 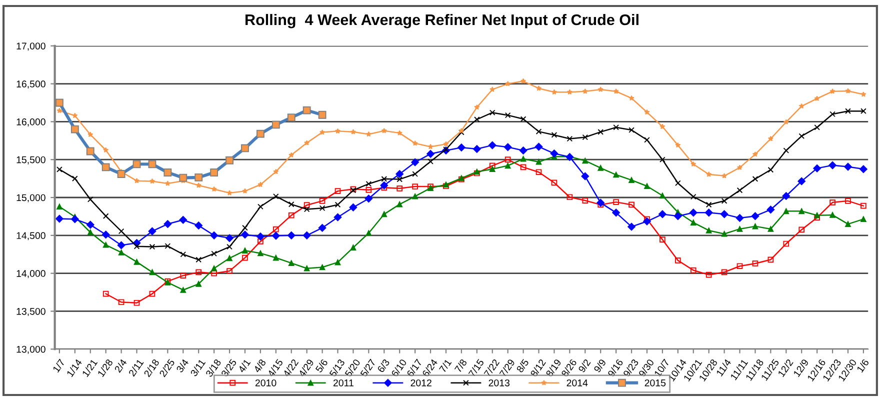 What do you see at coordinates (31, 198) in the screenshot?
I see `y-tick-label: 15,000` at bounding box center [31, 198].